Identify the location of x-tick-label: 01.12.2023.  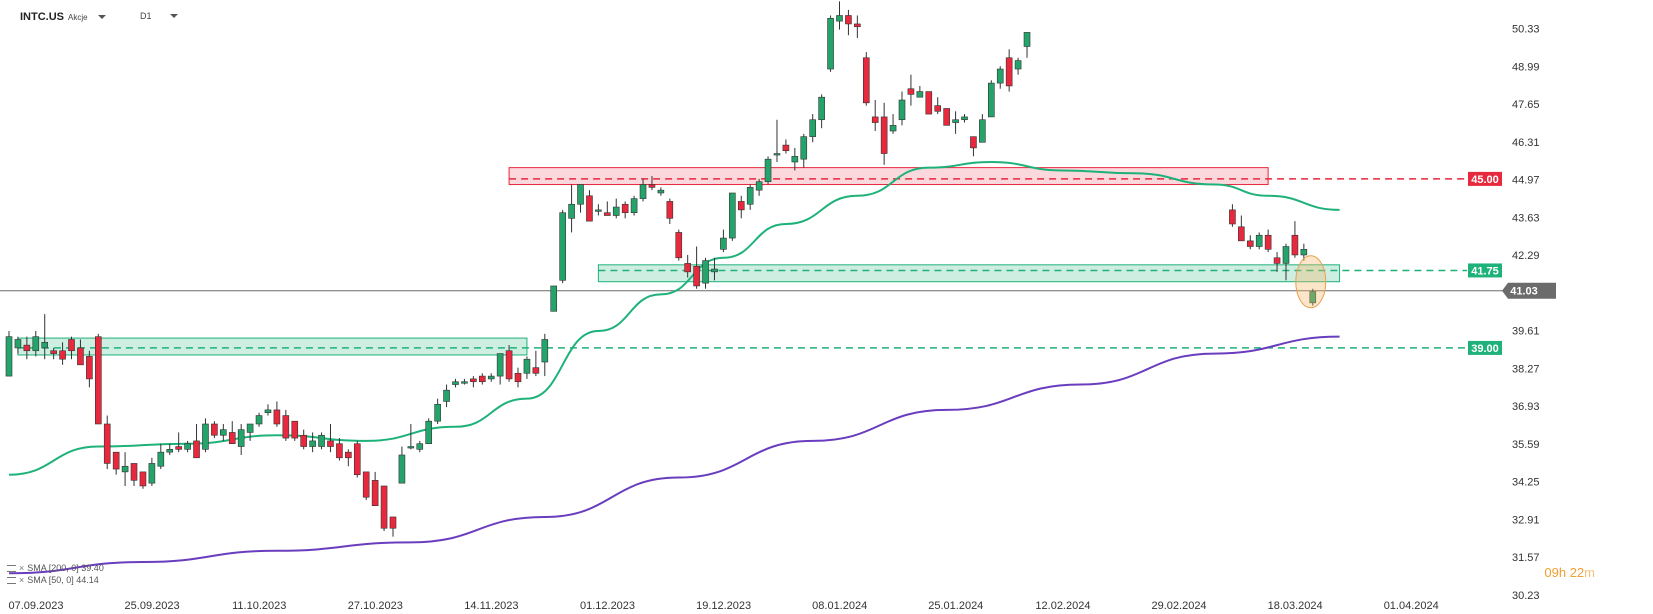
(607, 606).